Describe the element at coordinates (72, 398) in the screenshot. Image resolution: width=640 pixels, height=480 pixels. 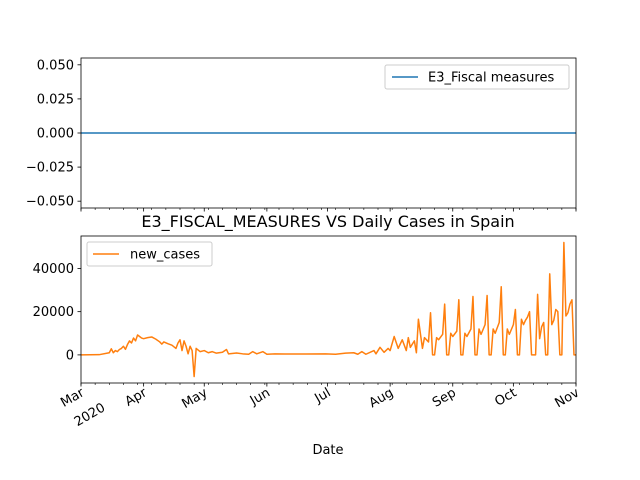
I see `bottom-x-tick-label: Mar` at that location.